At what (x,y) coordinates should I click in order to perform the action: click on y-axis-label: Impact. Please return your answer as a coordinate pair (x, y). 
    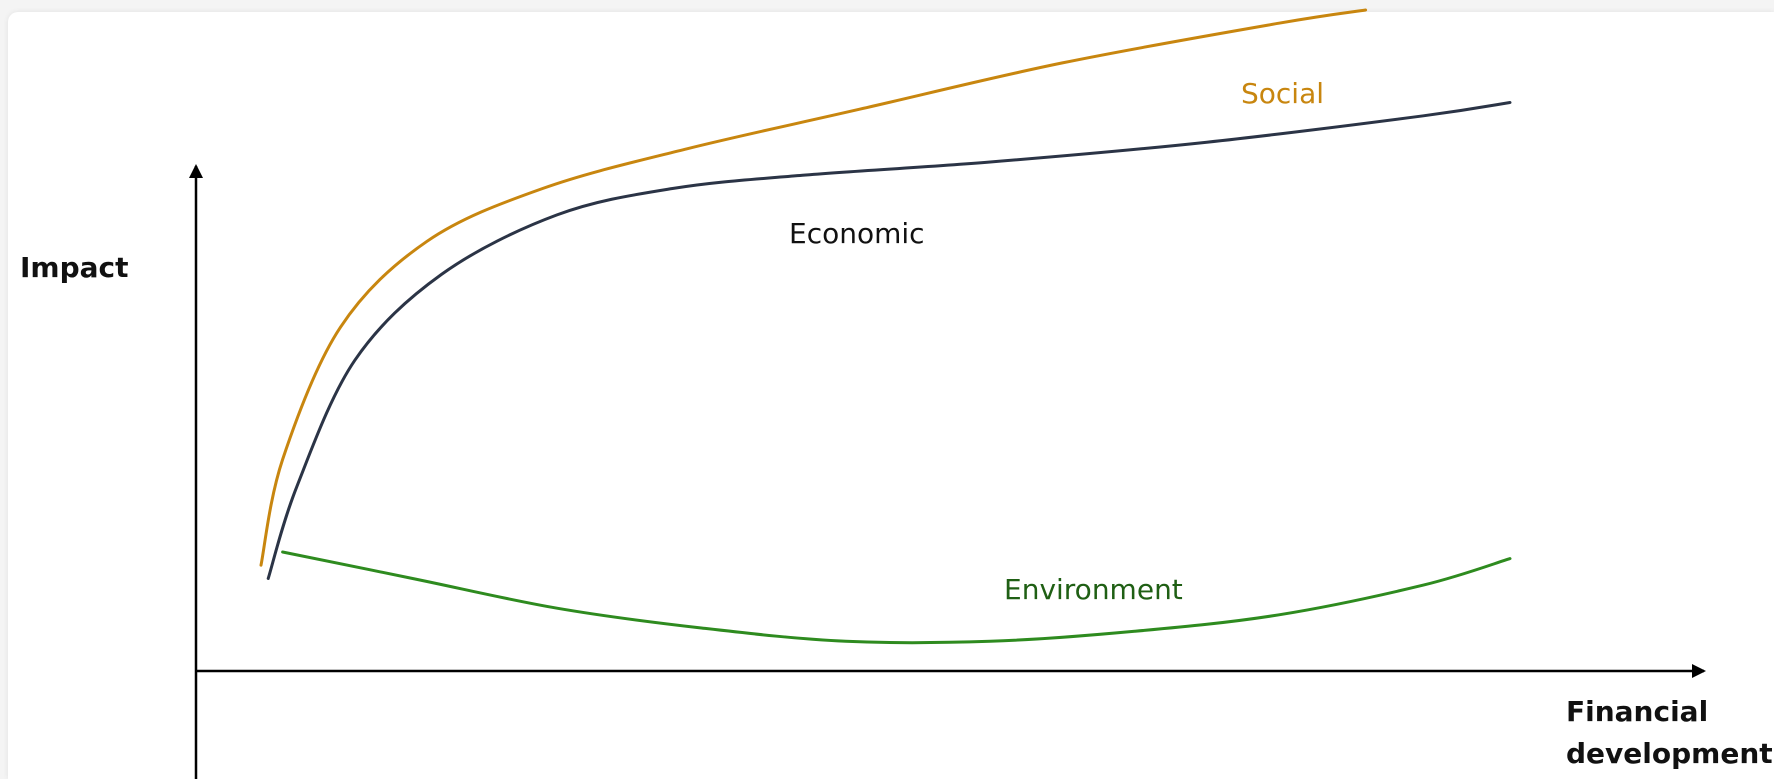
    Looking at the image, I should click on (74, 267).